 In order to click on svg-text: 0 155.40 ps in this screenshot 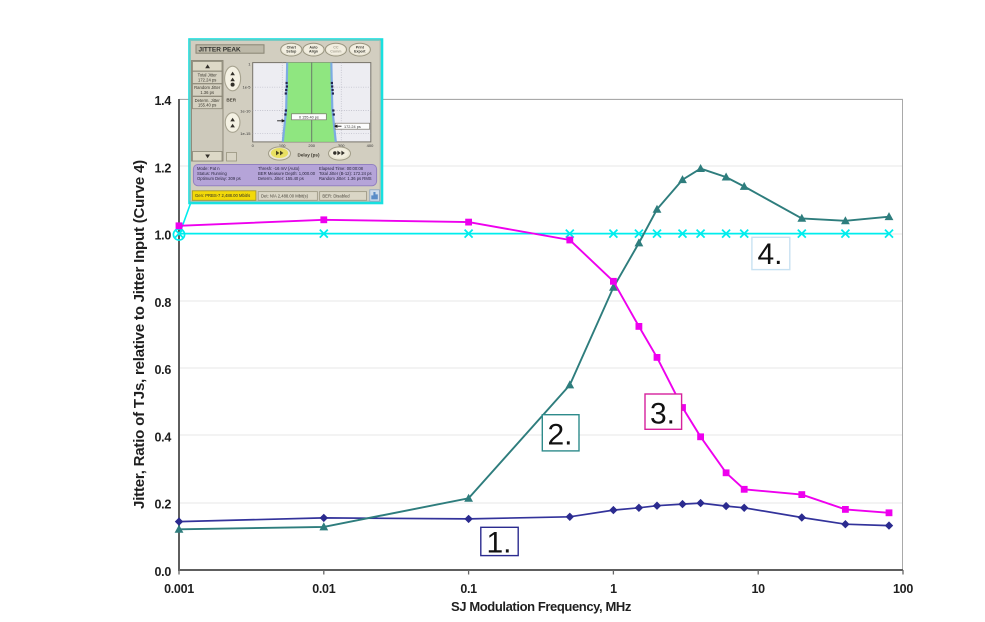, I will do `click(309, 118)`.